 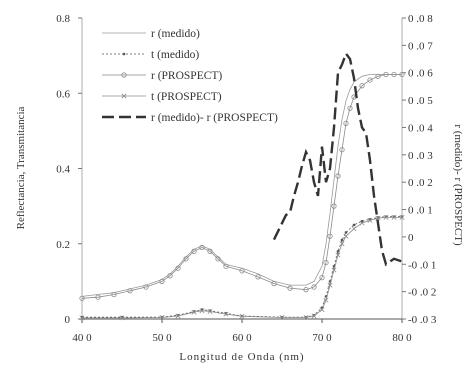 What do you see at coordinates (422, 293) in the screenshot?
I see `y2-tick-label: -0 .0 2` at bounding box center [422, 293].